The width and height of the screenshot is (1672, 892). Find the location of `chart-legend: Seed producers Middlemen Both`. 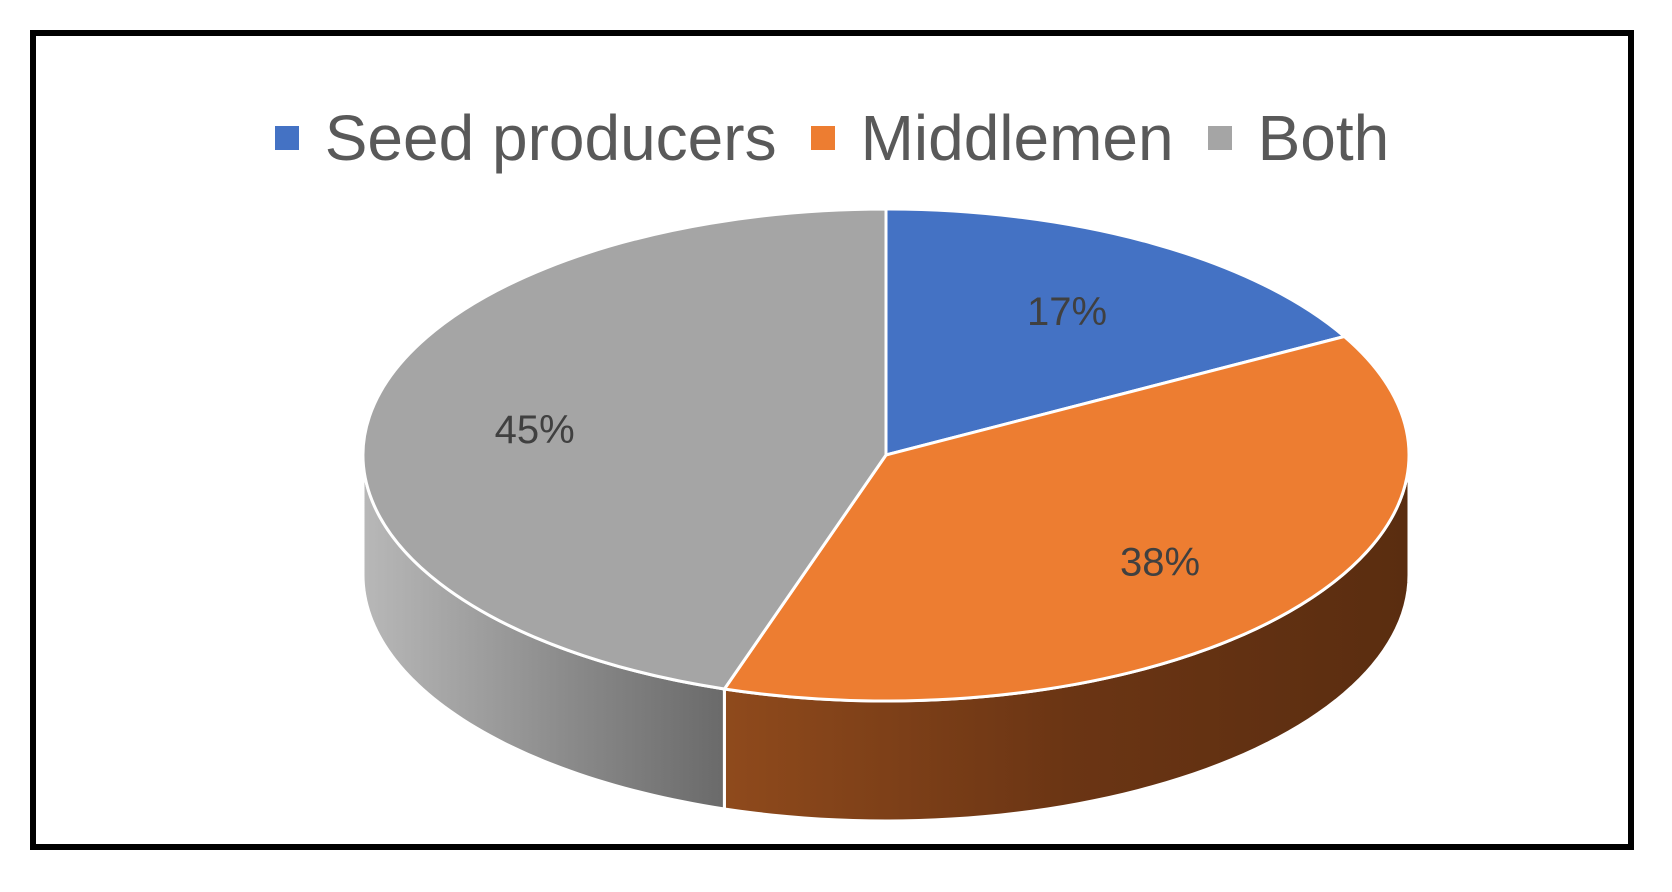

chart-legend: Seed producers Middlemen Both is located at coordinates (832, 138).